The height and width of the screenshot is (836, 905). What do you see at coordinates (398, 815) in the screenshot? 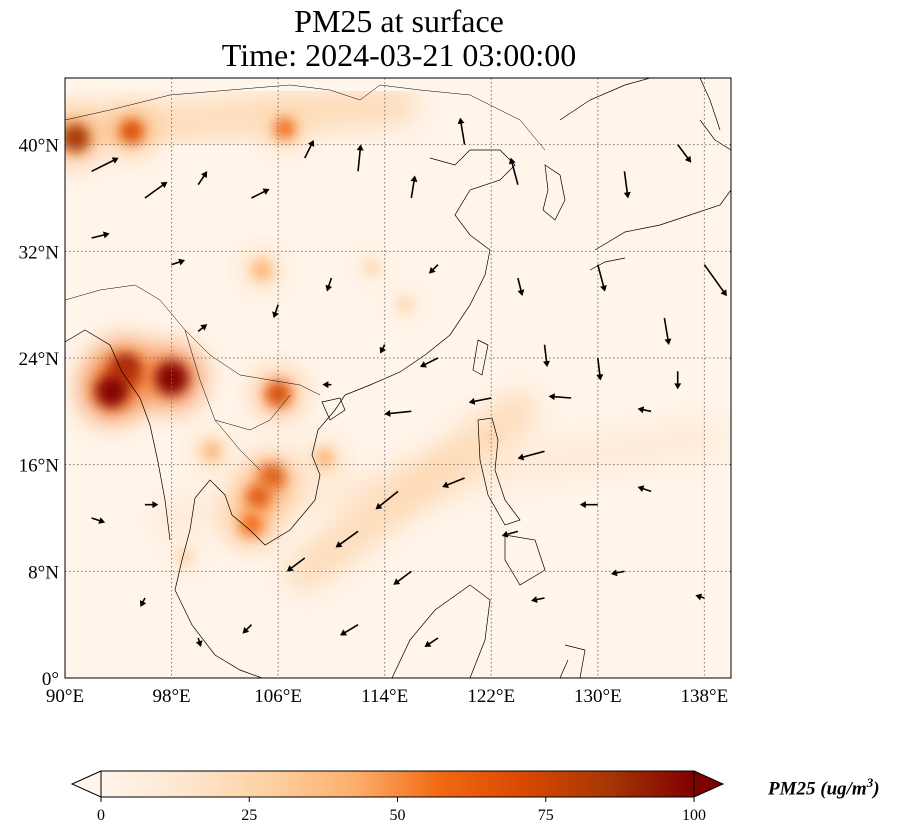
I see `colorbar-tick-label: 50` at bounding box center [398, 815].